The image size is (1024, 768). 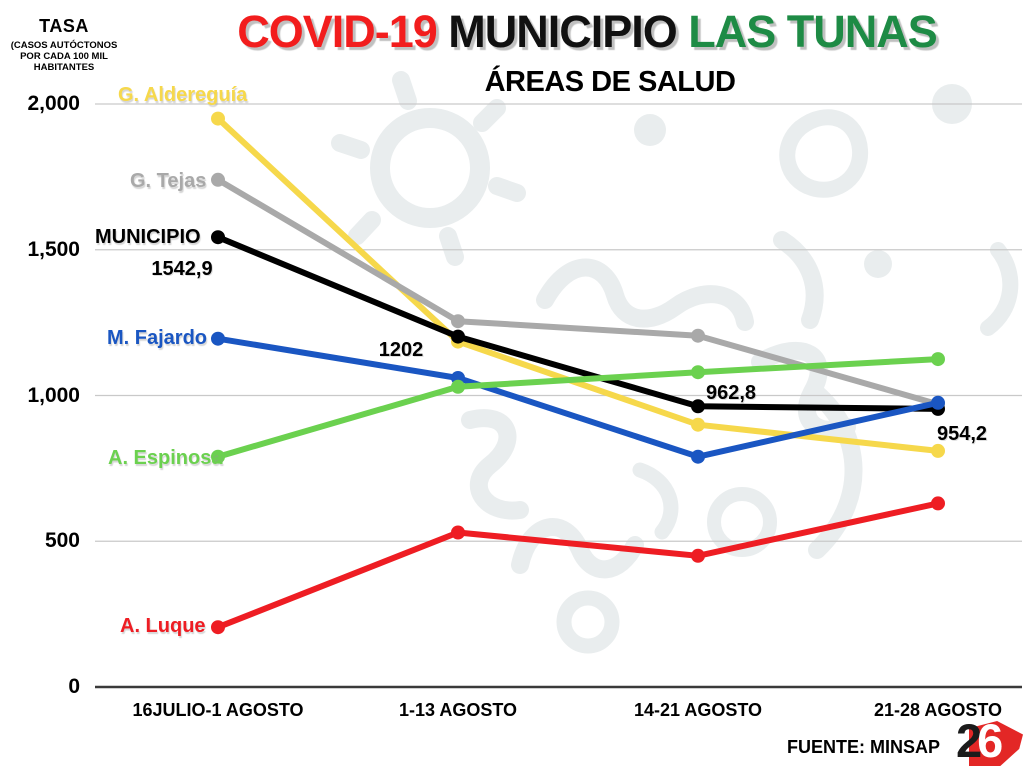 What do you see at coordinates (578, 408) in the screenshot?
I see `line-a-espinosa` at bounding box center [578, 408].